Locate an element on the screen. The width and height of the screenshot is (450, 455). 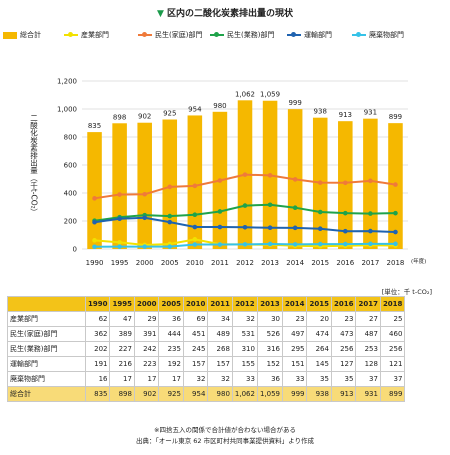
table-year-header: 2016 is located at coordinates (343, 304).